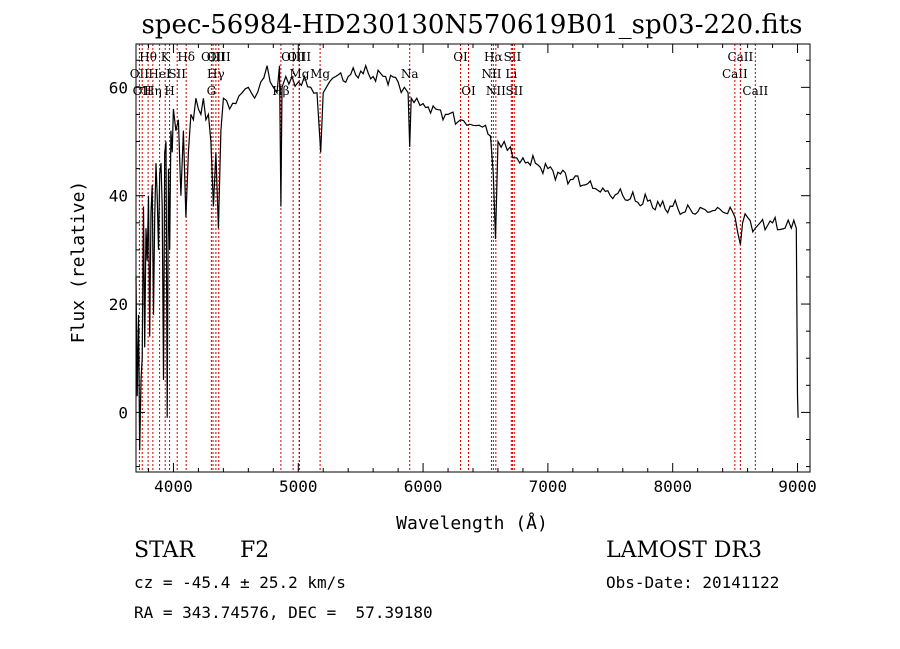 The width and height of the screenshot is (900, 649). Describe the element at coordinates (118, 196) in the screenshot. I see `y-tick-label: 40` at that location.